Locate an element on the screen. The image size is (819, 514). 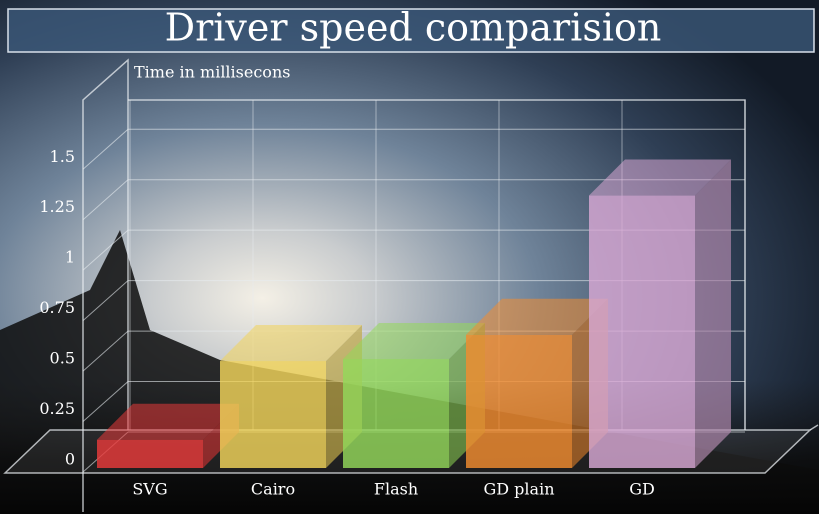
bar-side is located at coordinates (713, 313).